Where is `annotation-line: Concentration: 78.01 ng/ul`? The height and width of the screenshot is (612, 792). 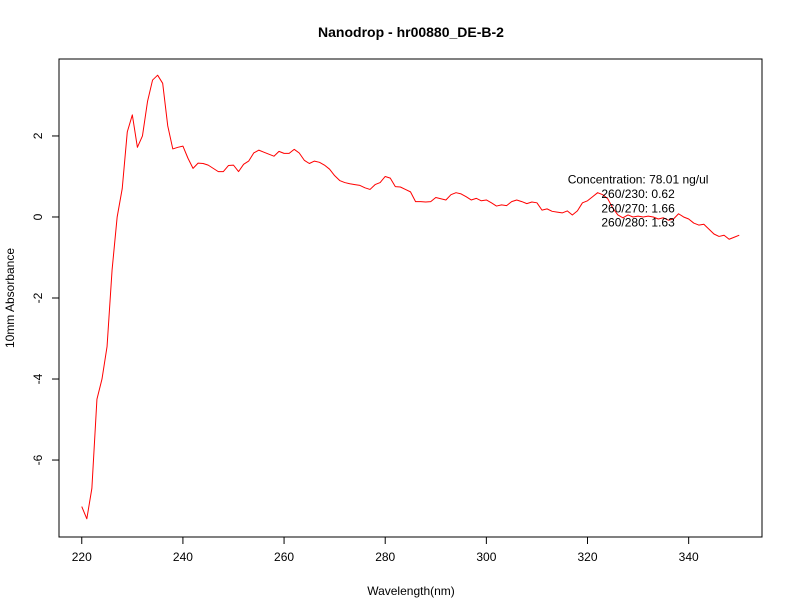
annotation-line: Concentration: 78.01 ng/ul is located at coordinates (638, 180).